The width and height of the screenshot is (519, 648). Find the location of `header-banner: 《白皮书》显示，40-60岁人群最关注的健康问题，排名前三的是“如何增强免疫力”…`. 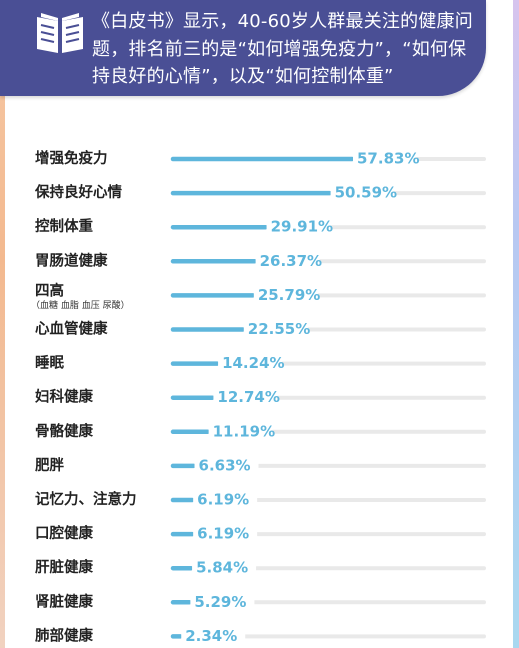

header-banner: 《白皮书》显示，40-60岁人群最关注的健康问题，排名前三的是“如何增强免疫力”… is located at coordinates (243, 48).